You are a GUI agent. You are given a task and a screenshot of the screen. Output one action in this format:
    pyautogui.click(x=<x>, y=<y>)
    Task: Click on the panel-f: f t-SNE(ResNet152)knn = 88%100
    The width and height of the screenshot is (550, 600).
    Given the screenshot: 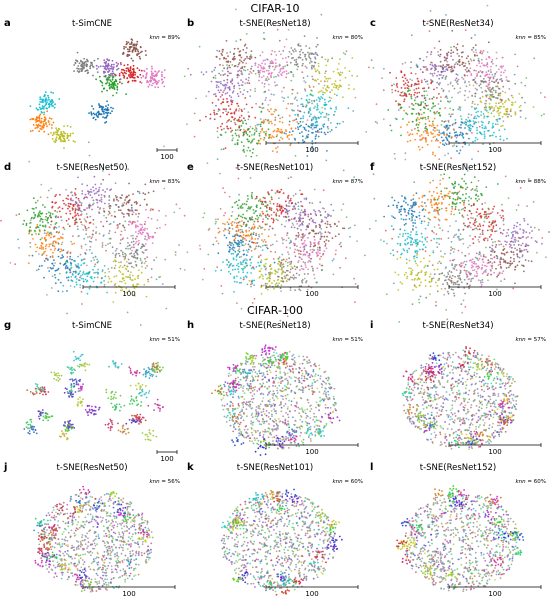 What is the action you would take?
    pyautogui.click(x=448, y=243)
    